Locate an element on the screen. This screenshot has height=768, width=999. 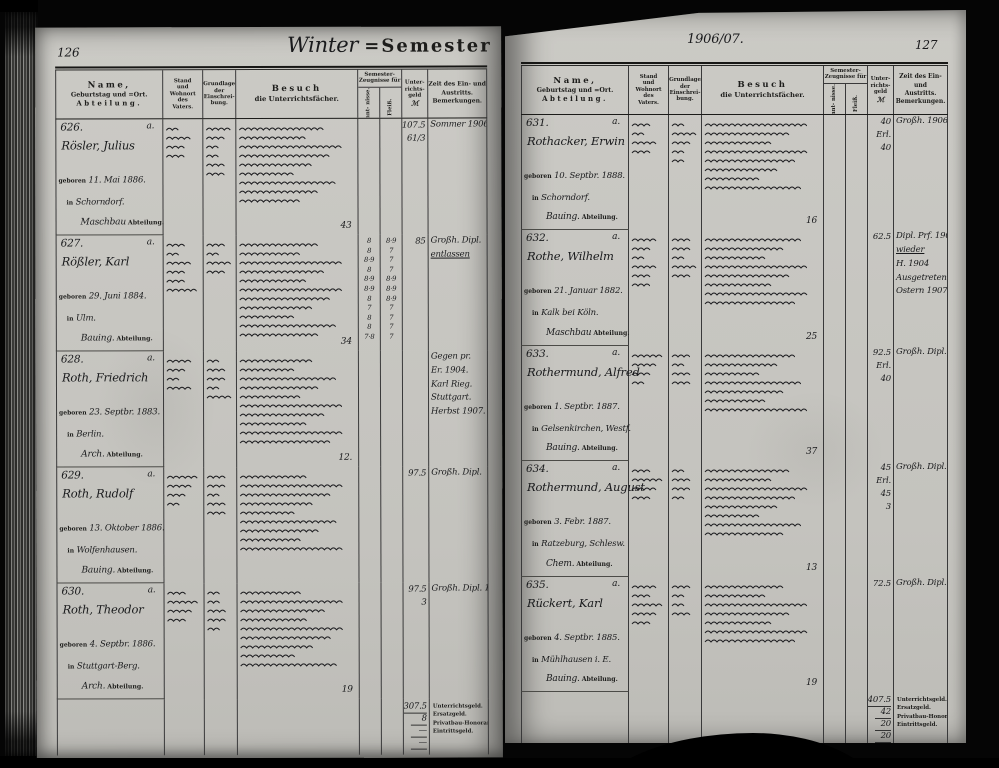
column-header-zeit-line: Bemerkungen. is located at coordinates (457, 101).